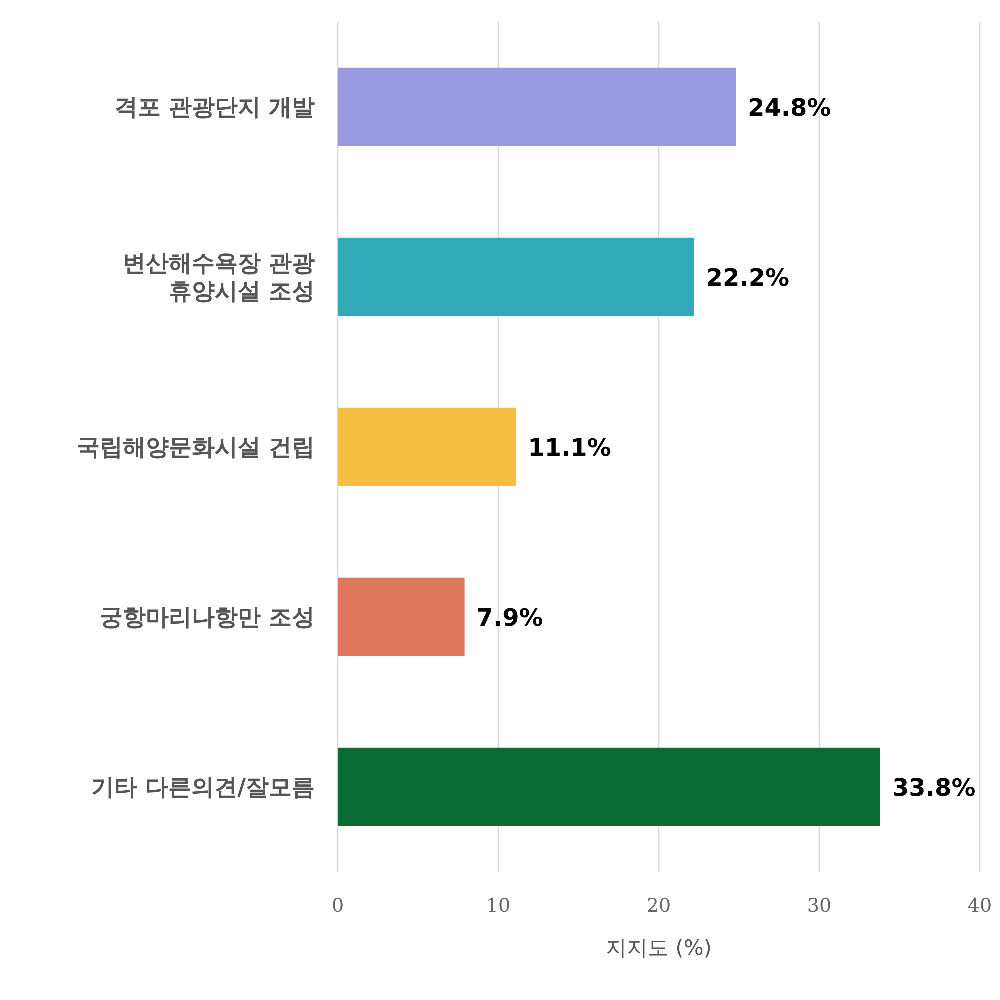 The width and height of the screenshot is (1000, 1000). Describe the element at coordinates (498, 906) in the screenshot. I see `x-tick-label: 10` at that location.